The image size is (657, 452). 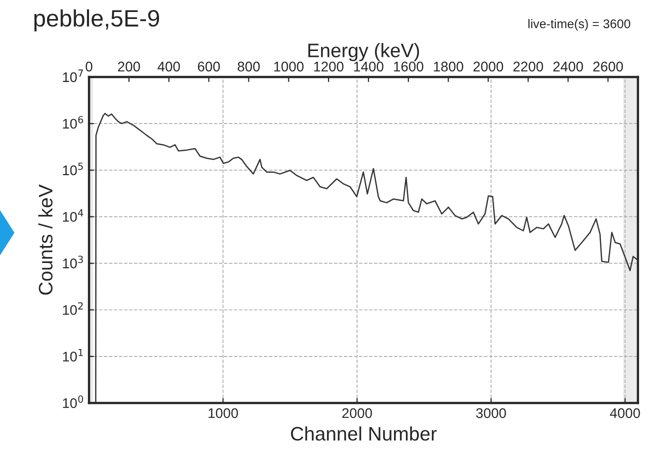 What do you see at coordinates (73, 215) in the screenshot?
I see `y-tick-label: 10$^{4}$` at bounding box center [73, 215].